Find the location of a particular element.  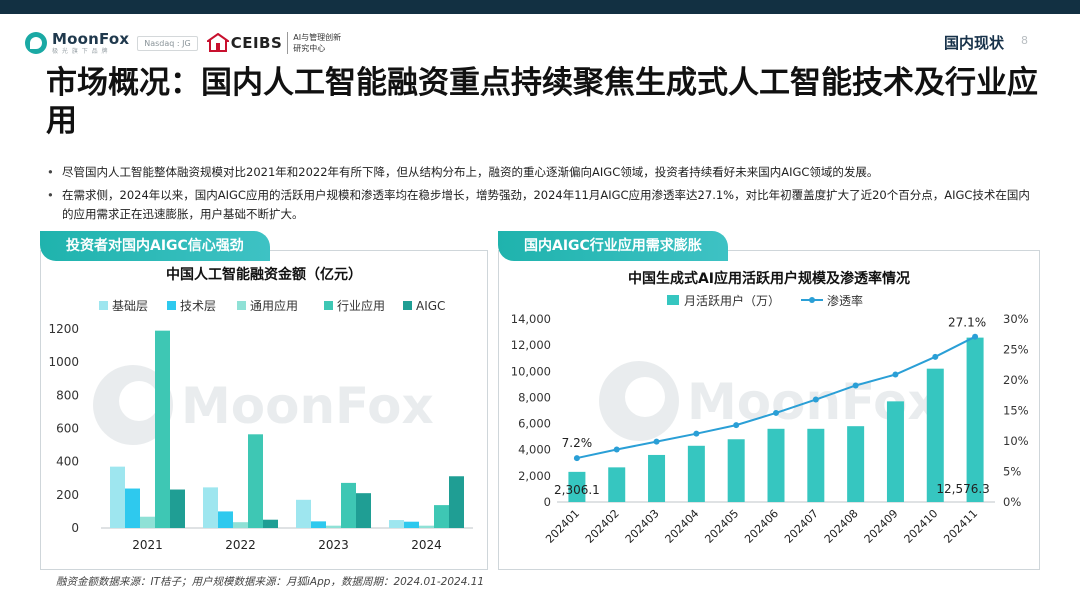

watermark: MoonFox is located at coordinates (263, 405).